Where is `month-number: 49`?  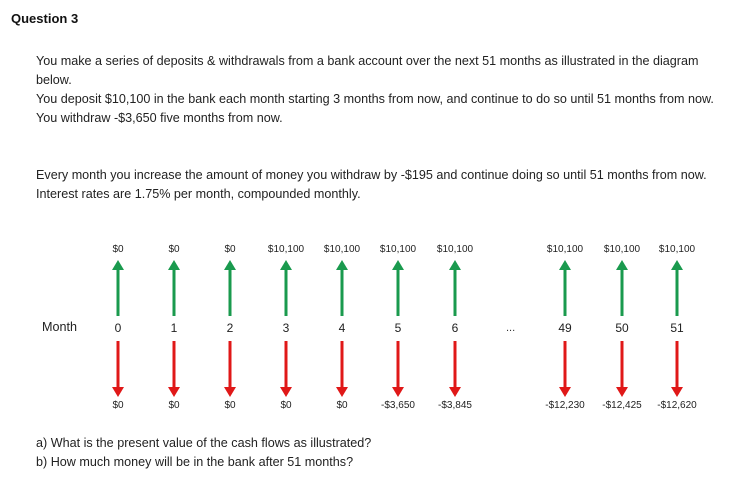 month-number: 49 is located at coordinates (565, 328).